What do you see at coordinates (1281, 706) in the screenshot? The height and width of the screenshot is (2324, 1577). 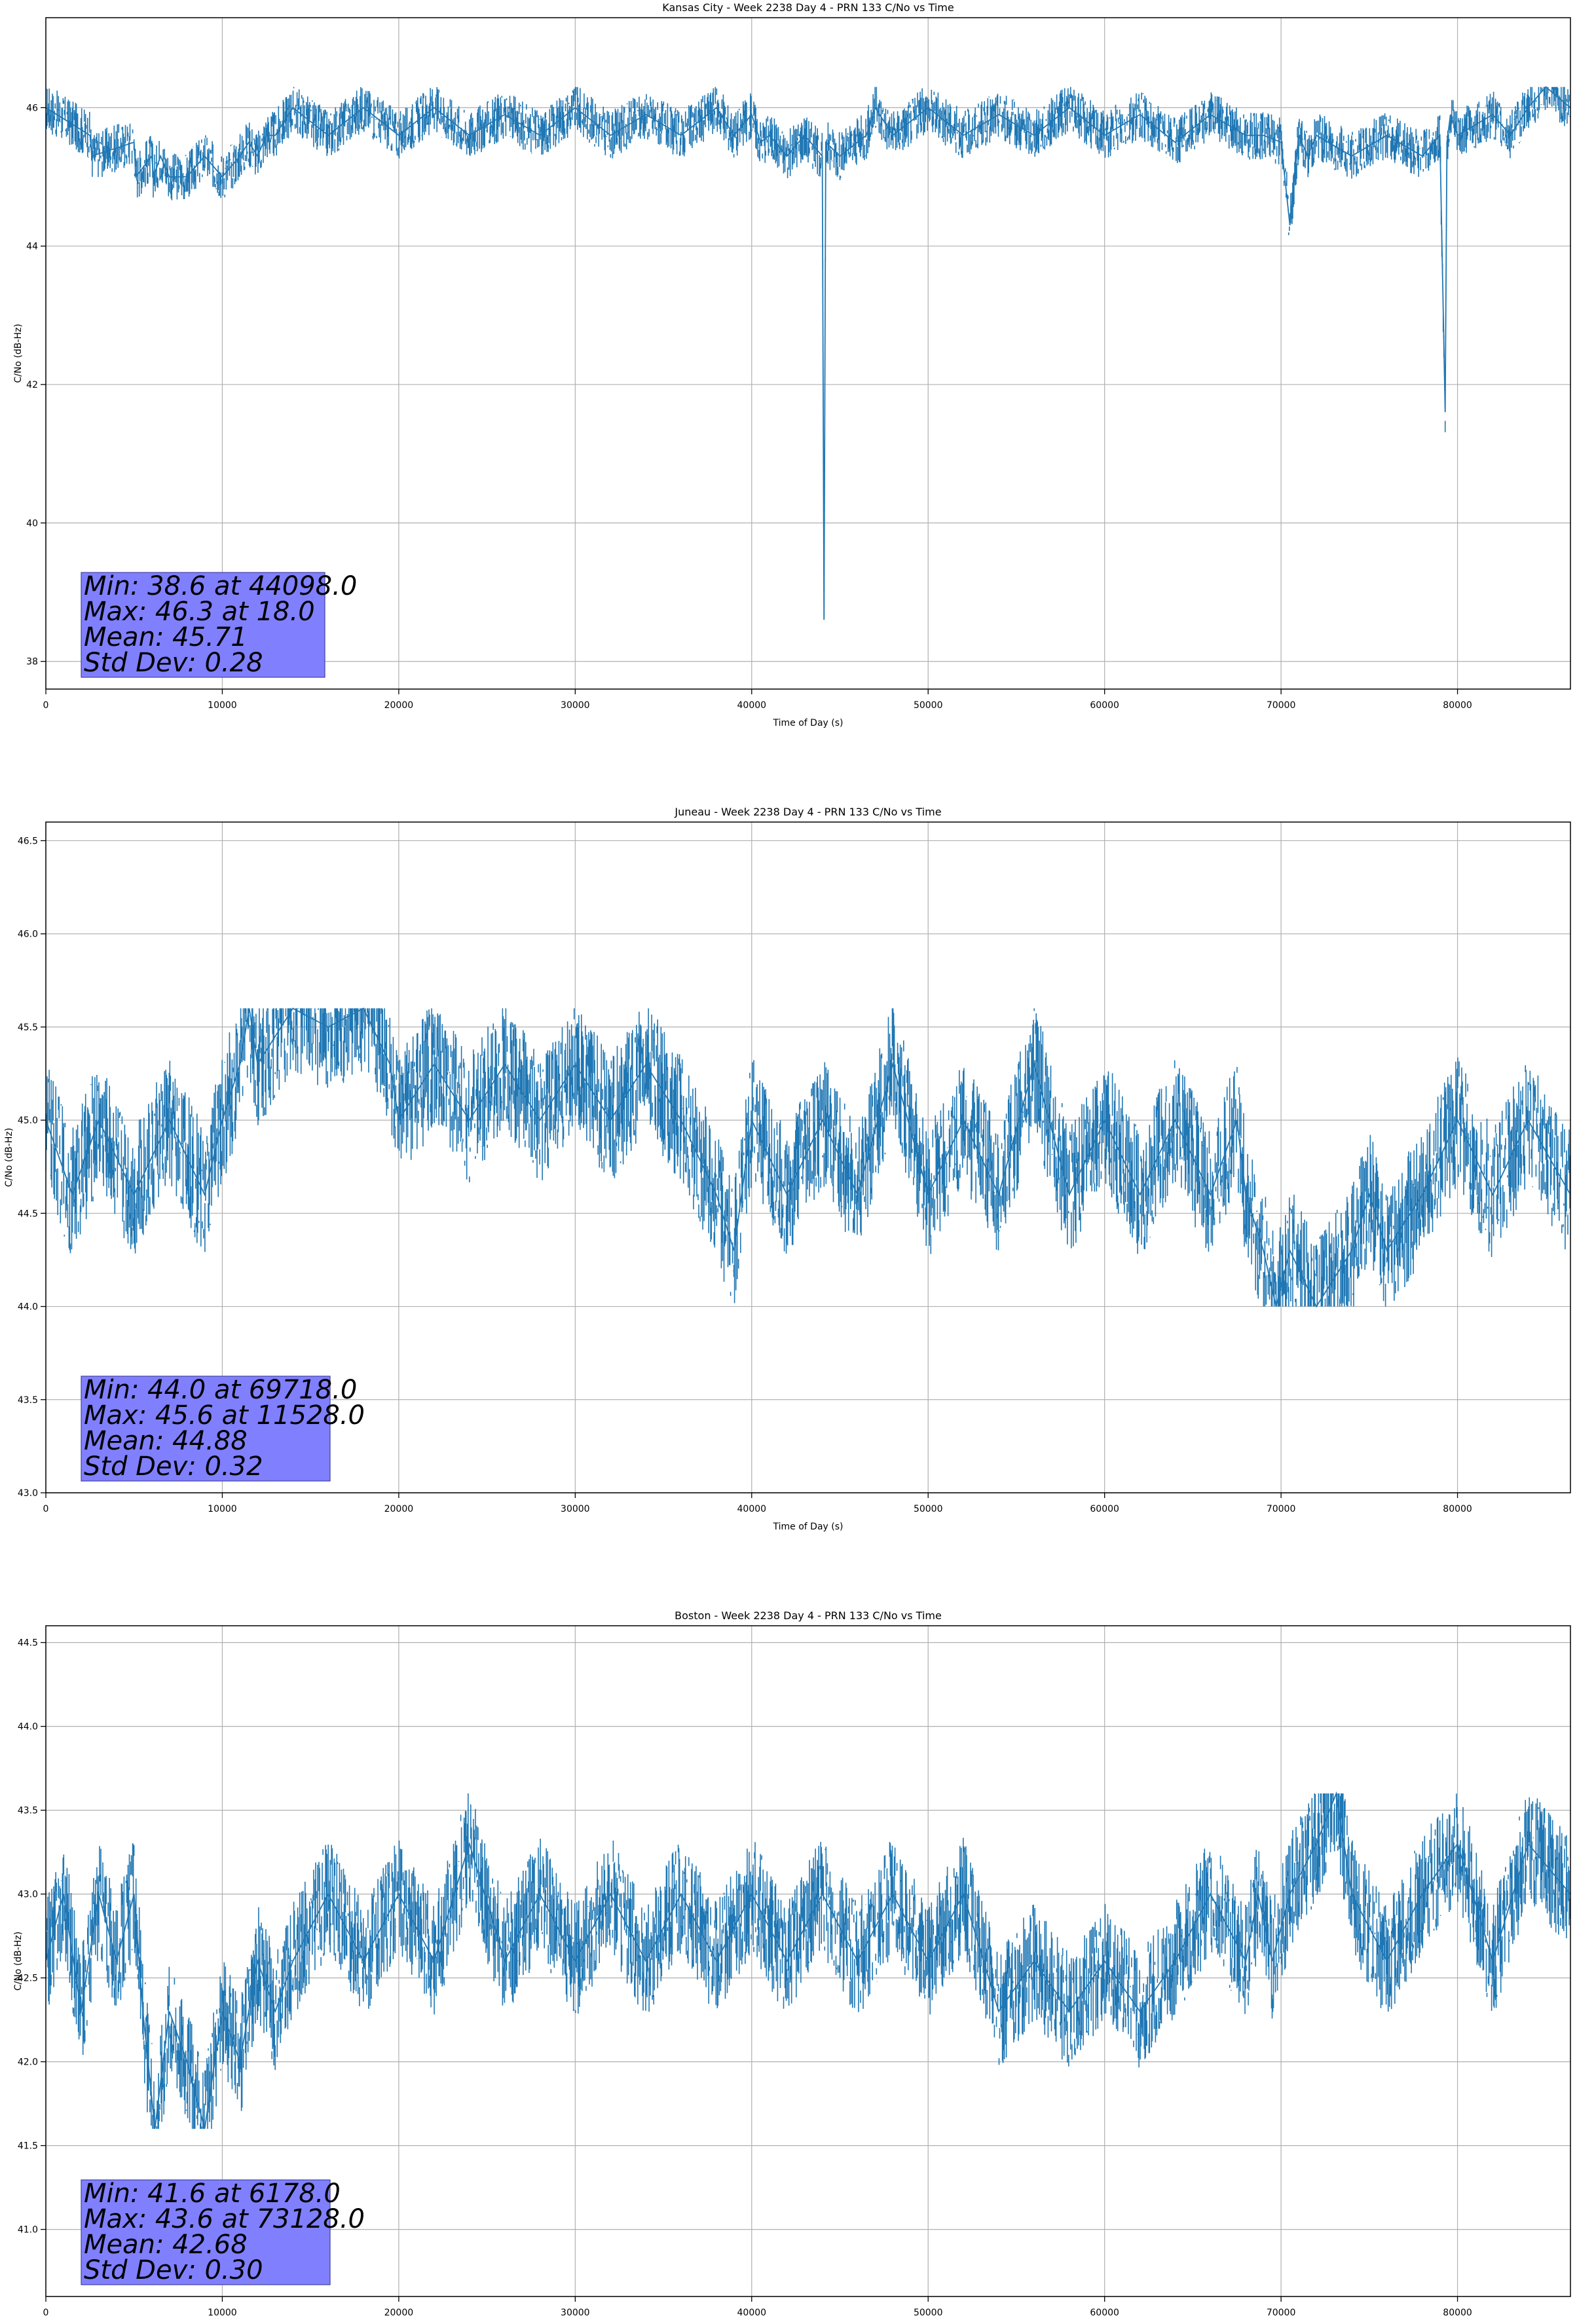 I see `chart1-xtick-label-7: 70000` at bounding box center [1281, 706].